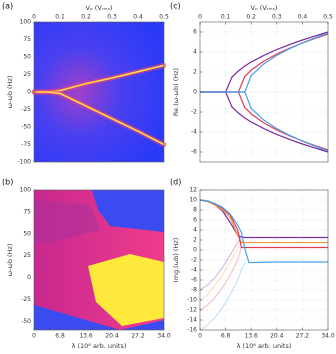 Image resolution: width=336 pixels, height=354 pixels. I want to click on y-tick-label: -10, so click(192, 300).